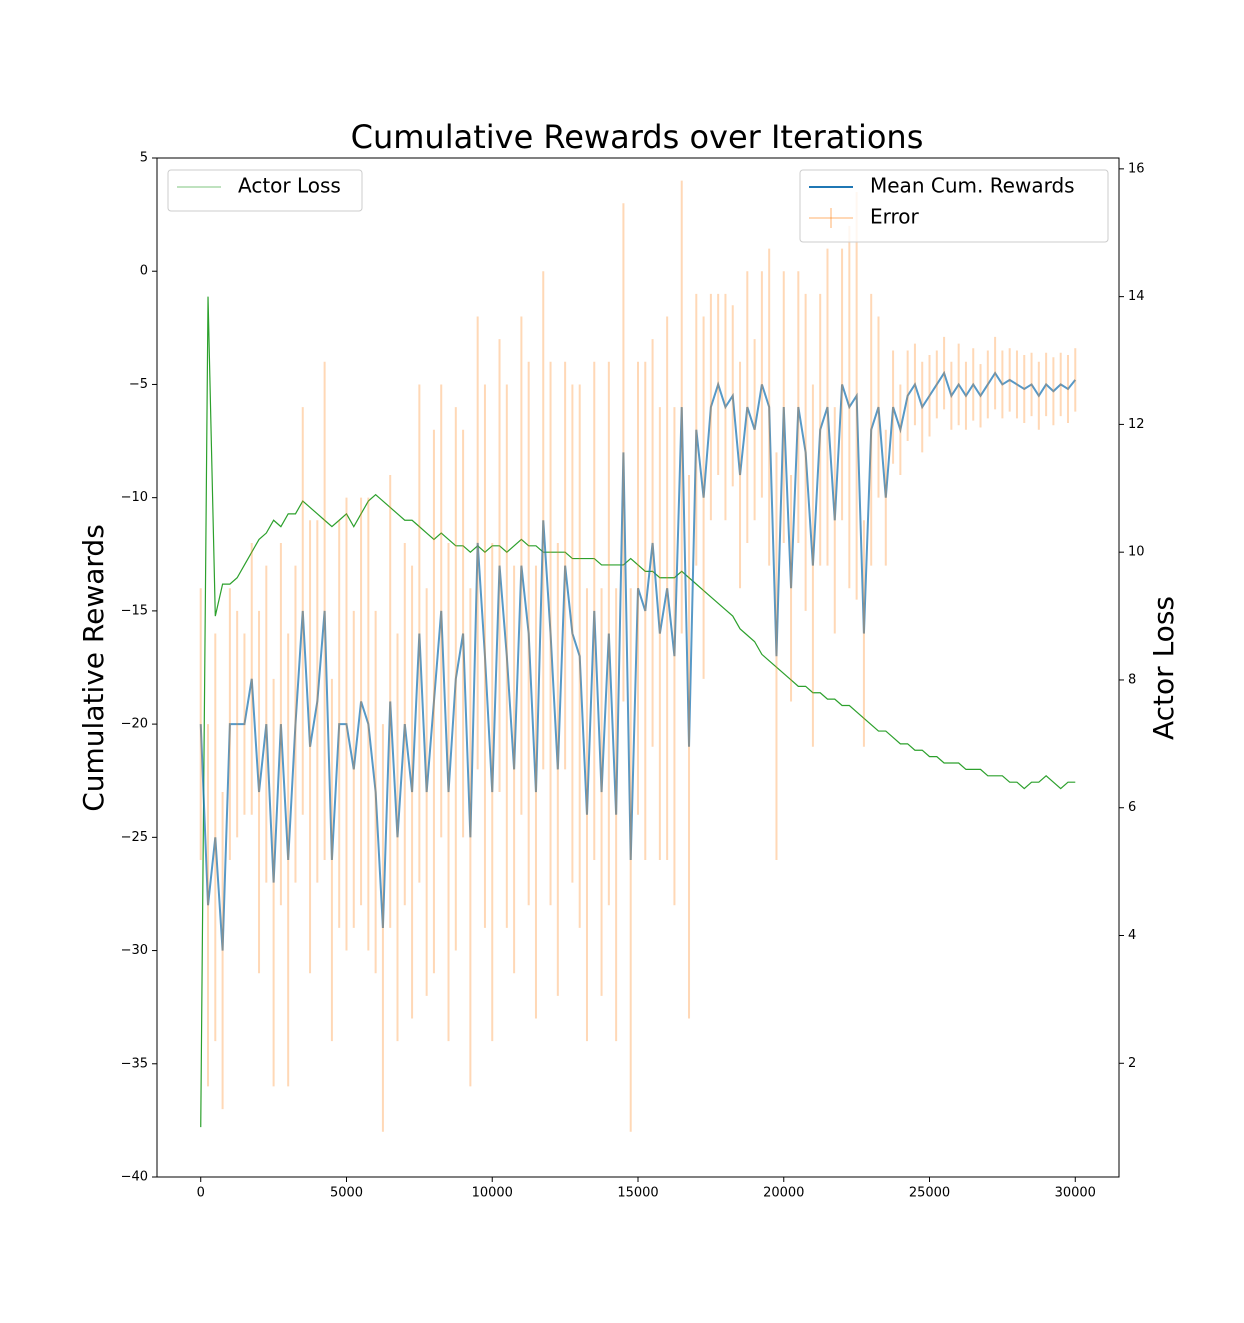  What do you see at coordinates (134, 950) in the screenshot?
I see `y-tick-label: −30` at bounding box center [134, 950].